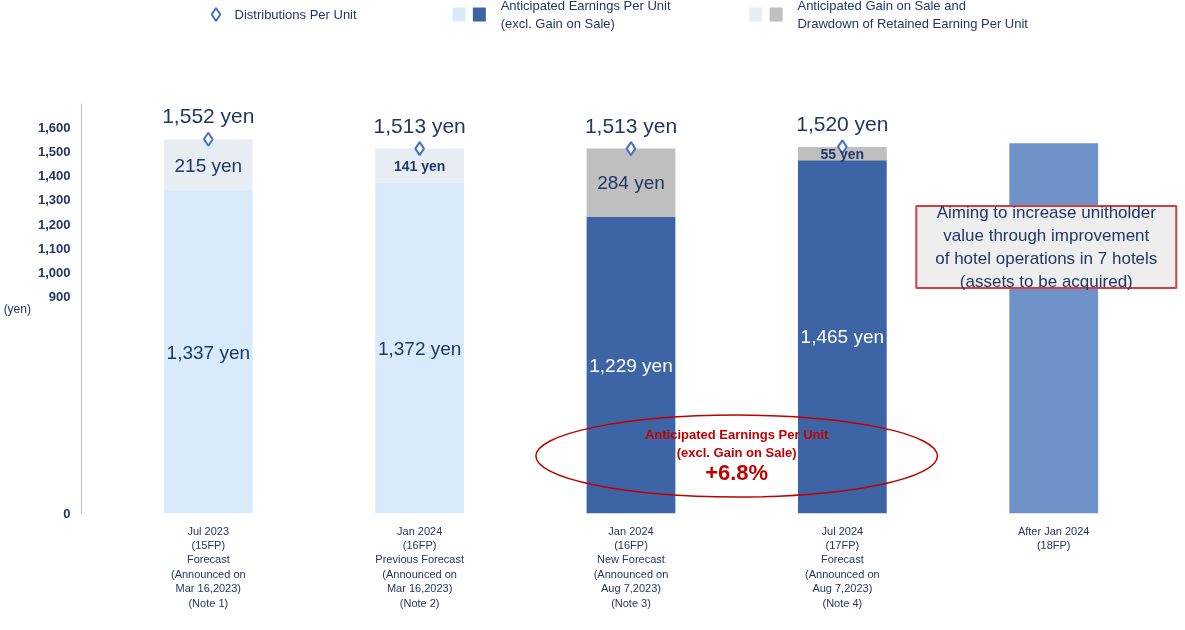 The image size is (1185, 630). What do you see at coordinates (17, 308) in the screenshot?
I see `y-axis-title: (yen)` at bounding box center [17, 308].